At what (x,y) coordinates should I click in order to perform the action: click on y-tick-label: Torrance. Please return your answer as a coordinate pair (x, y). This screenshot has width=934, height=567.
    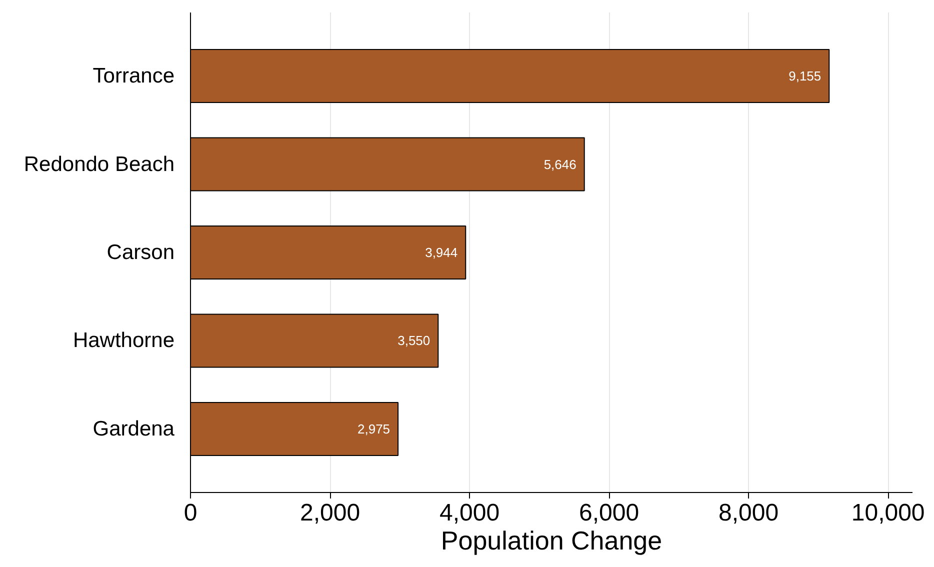
    Looking at the image, I should click on (133, 76).